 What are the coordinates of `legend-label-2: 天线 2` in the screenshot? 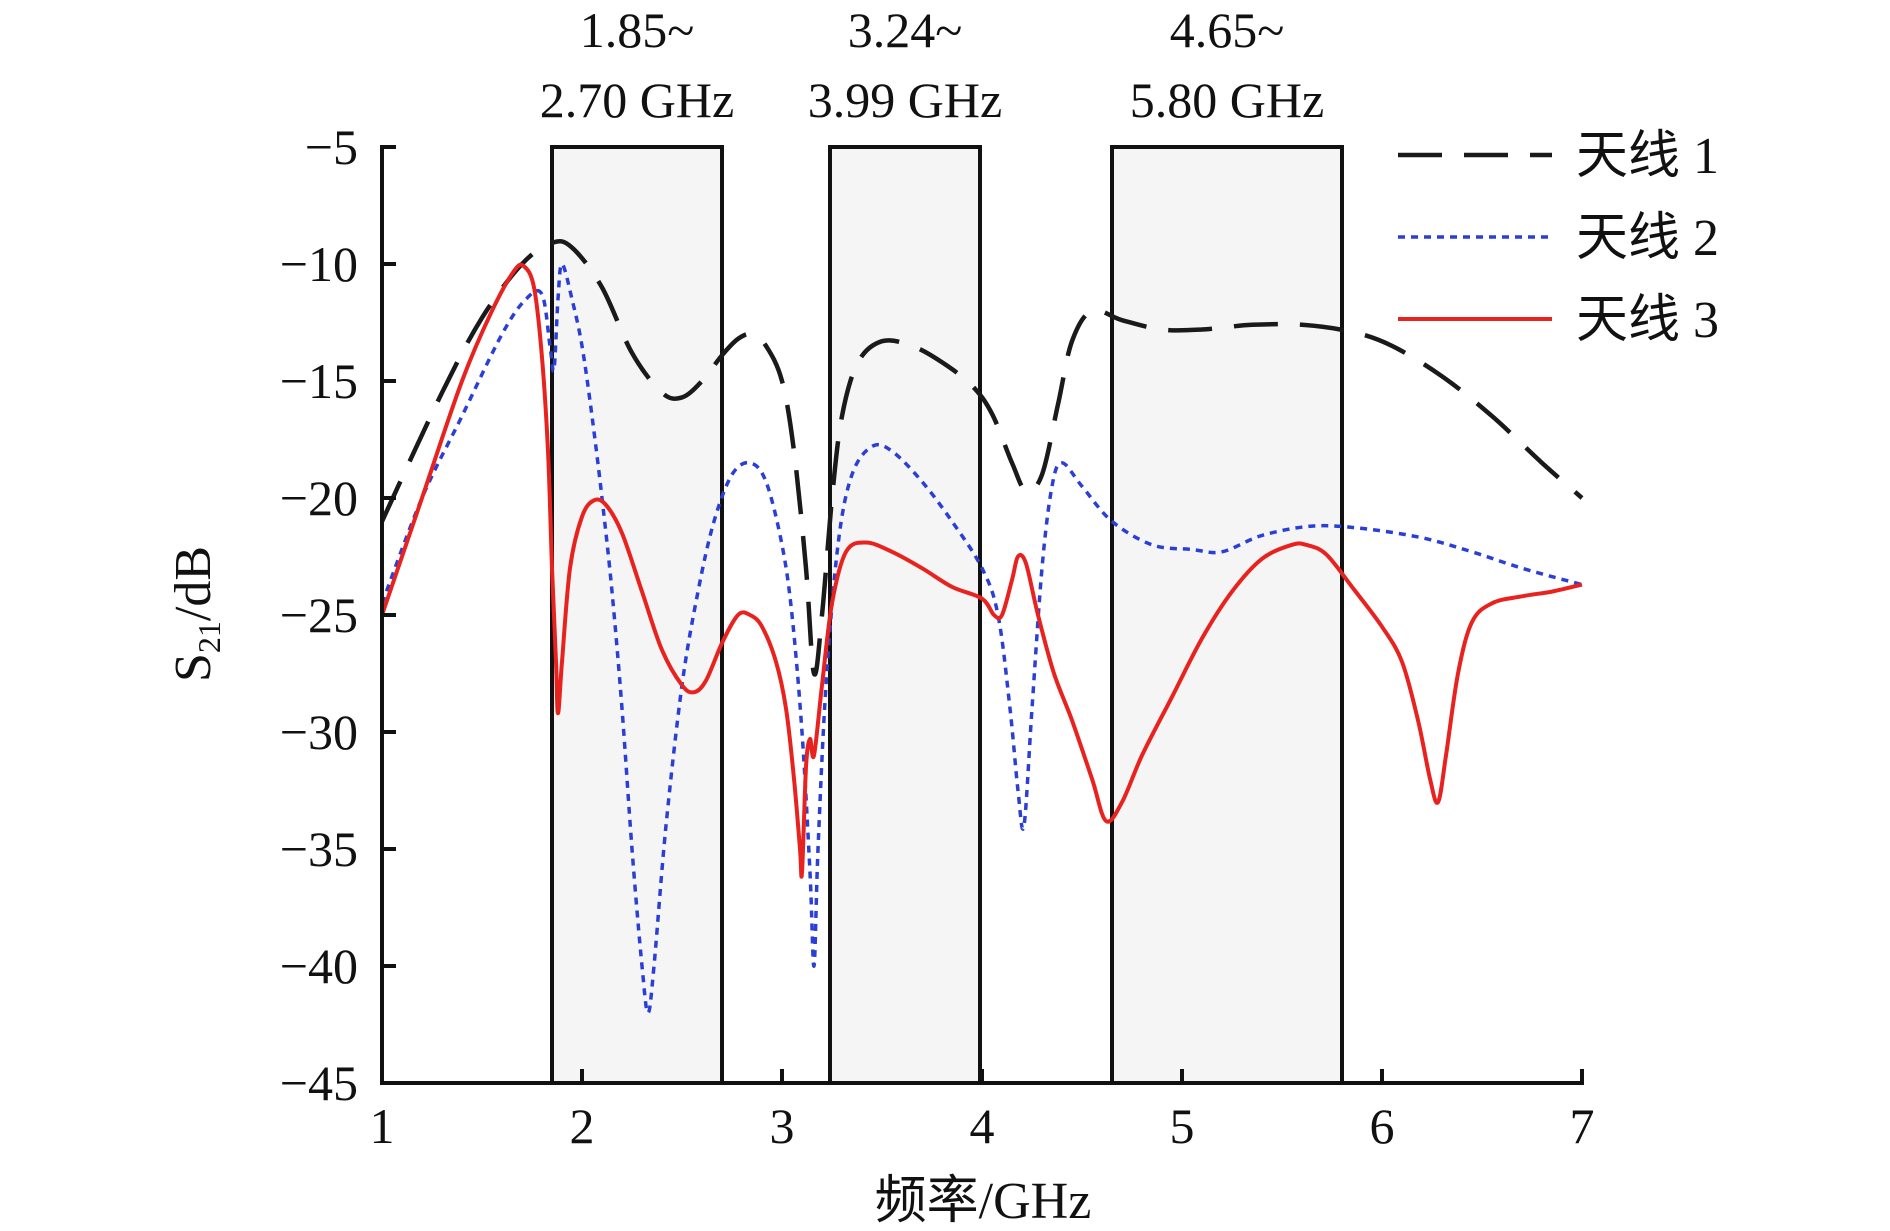 It's located at (1647, 238).